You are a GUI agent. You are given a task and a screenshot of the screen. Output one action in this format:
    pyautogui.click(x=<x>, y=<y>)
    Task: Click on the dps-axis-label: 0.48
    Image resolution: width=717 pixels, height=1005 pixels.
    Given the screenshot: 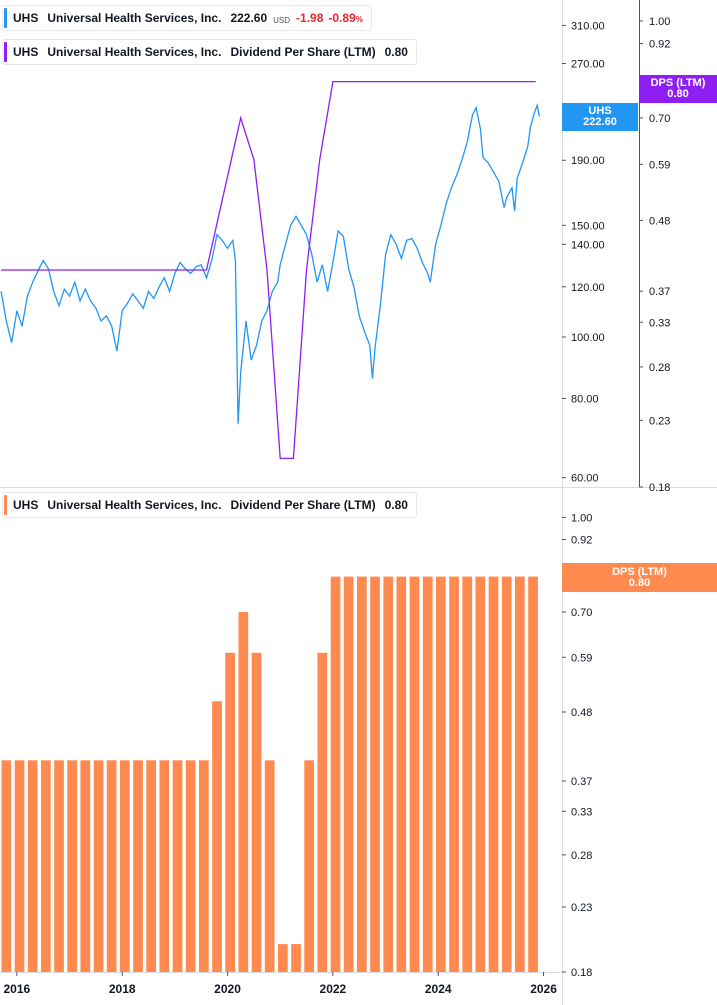 What is the action you would take?
    pyautogui.click(x=659, y=221)
    